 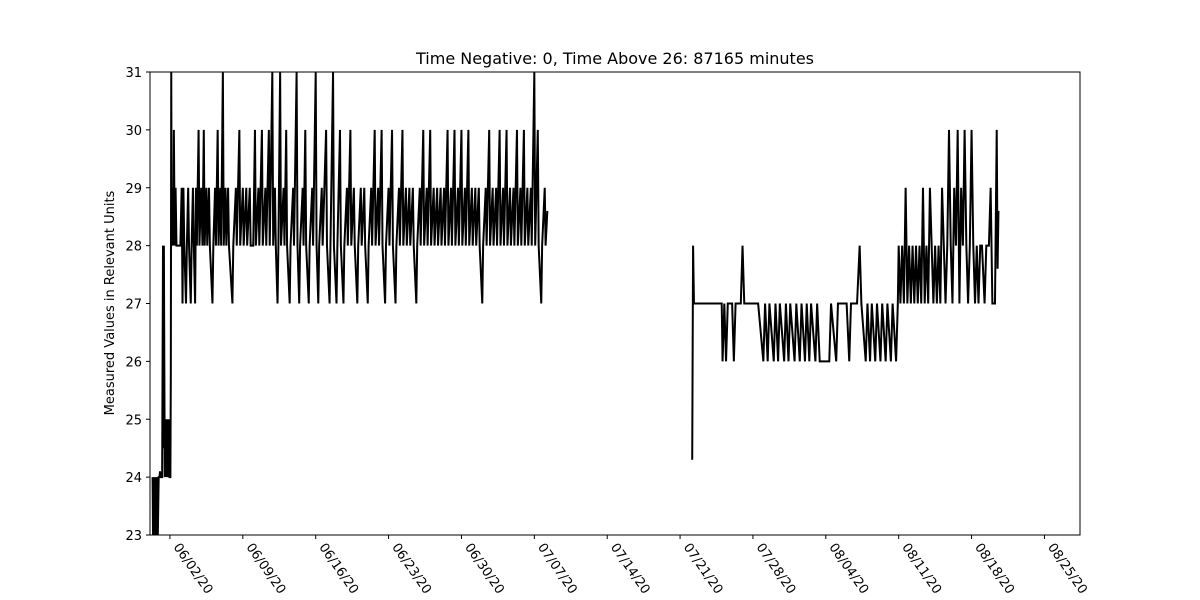 I want to click on y-axis-label: Measured Values in Relevant Units, so click(x=110, y=302).